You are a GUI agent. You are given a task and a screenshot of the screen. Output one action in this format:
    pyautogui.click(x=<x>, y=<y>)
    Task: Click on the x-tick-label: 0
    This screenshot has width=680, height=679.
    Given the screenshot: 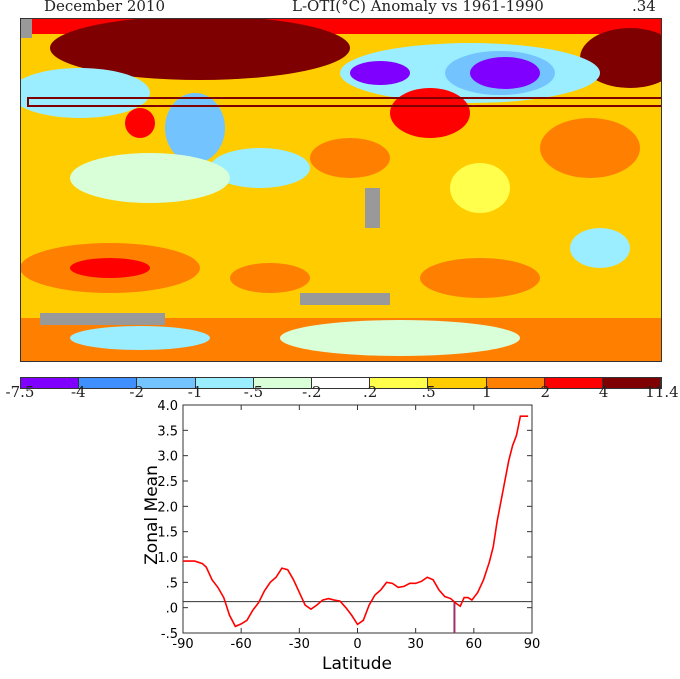 What is the action you would take?
    pyautogui.click(x=357, y=644)
    